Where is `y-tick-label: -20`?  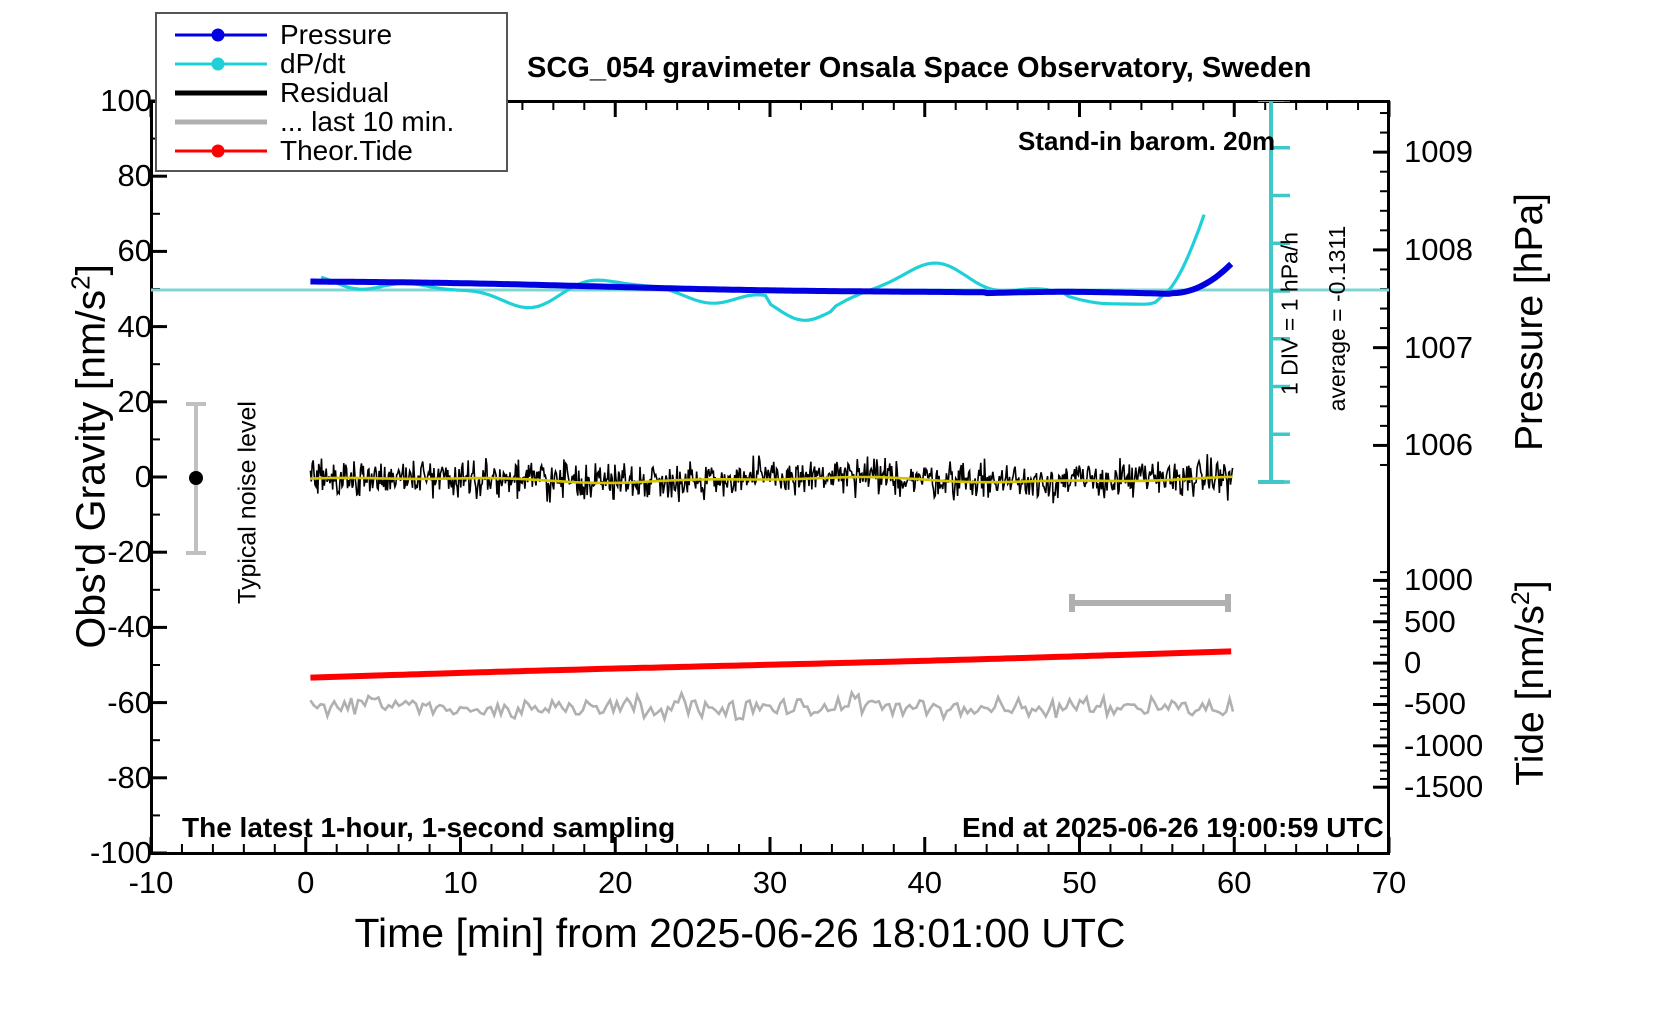 y-tick-label: -20 is located at coordinates (129, 552).